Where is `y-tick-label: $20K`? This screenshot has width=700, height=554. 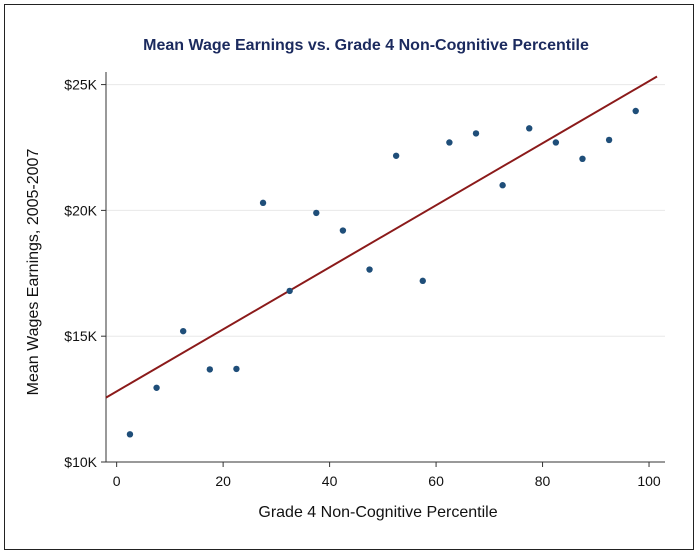 y-tick-label: $20K is located at coordinates (80, 210).